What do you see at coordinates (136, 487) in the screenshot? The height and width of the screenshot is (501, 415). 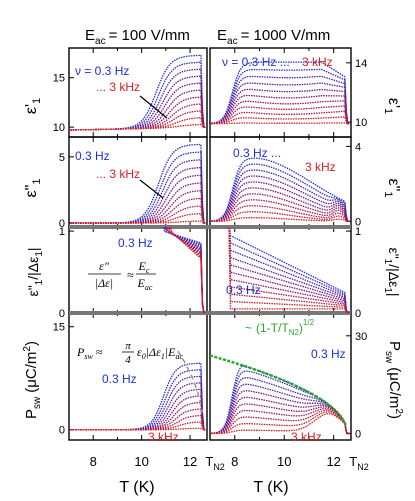 I see `xlabel-left: T (K)` at bounding box center [136, 487].